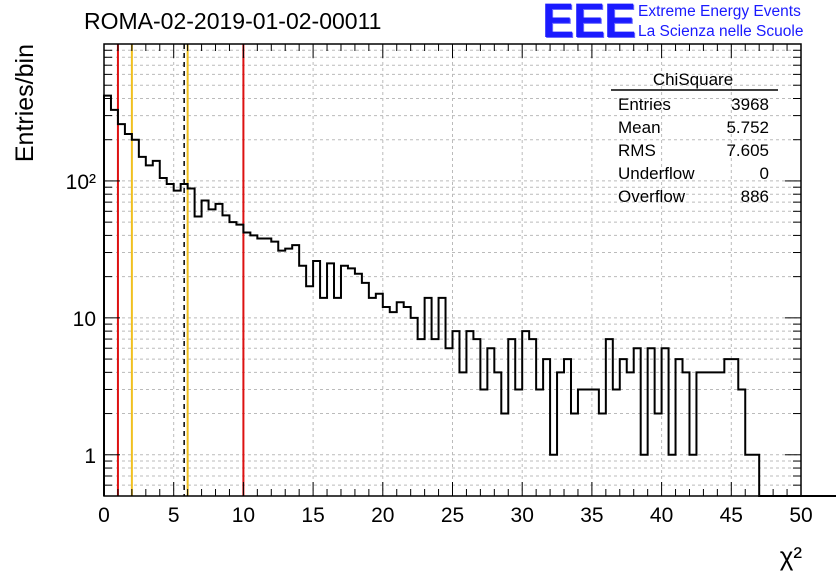 The height and width of the screenshot is (572, 836). Describe the element at coordinates (661, 515) in the screenshot. I see `x-tick-label: 40` at that location.